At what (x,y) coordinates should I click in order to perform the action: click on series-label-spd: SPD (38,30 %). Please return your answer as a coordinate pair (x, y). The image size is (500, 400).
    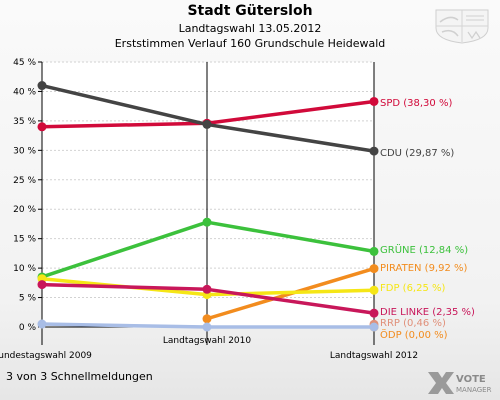
    Looking at the image, I should click on (416, 103).